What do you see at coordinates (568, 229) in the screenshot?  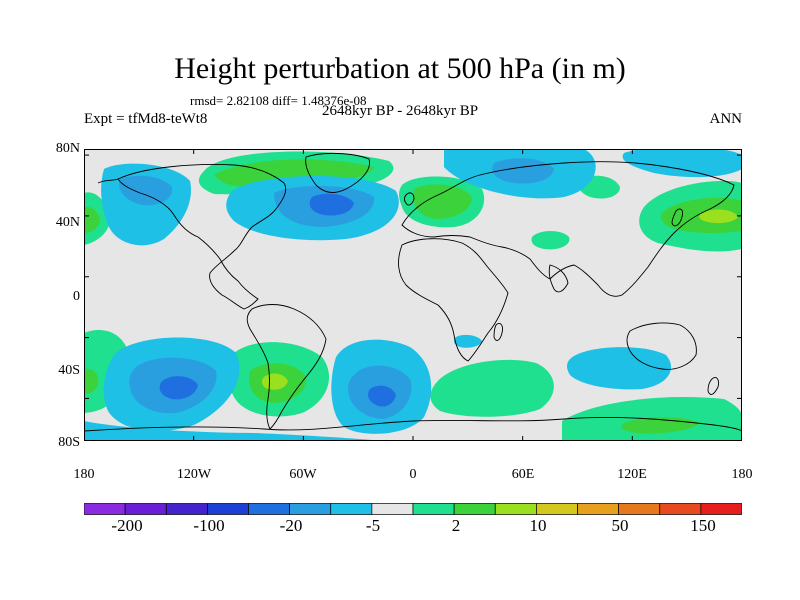 I see `eurasia-coastline` at bounding box center [568, 229].